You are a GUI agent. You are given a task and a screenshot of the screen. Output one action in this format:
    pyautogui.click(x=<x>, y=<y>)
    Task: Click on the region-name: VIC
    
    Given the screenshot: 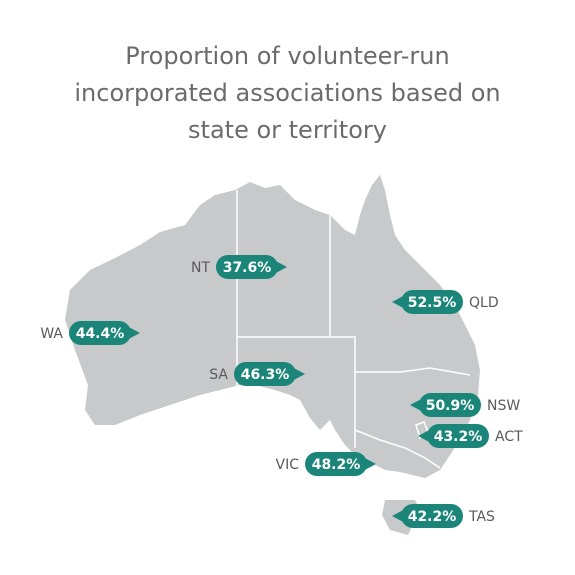 What is the action you would take?
    pyautogui.click(x=288, y=465)
    